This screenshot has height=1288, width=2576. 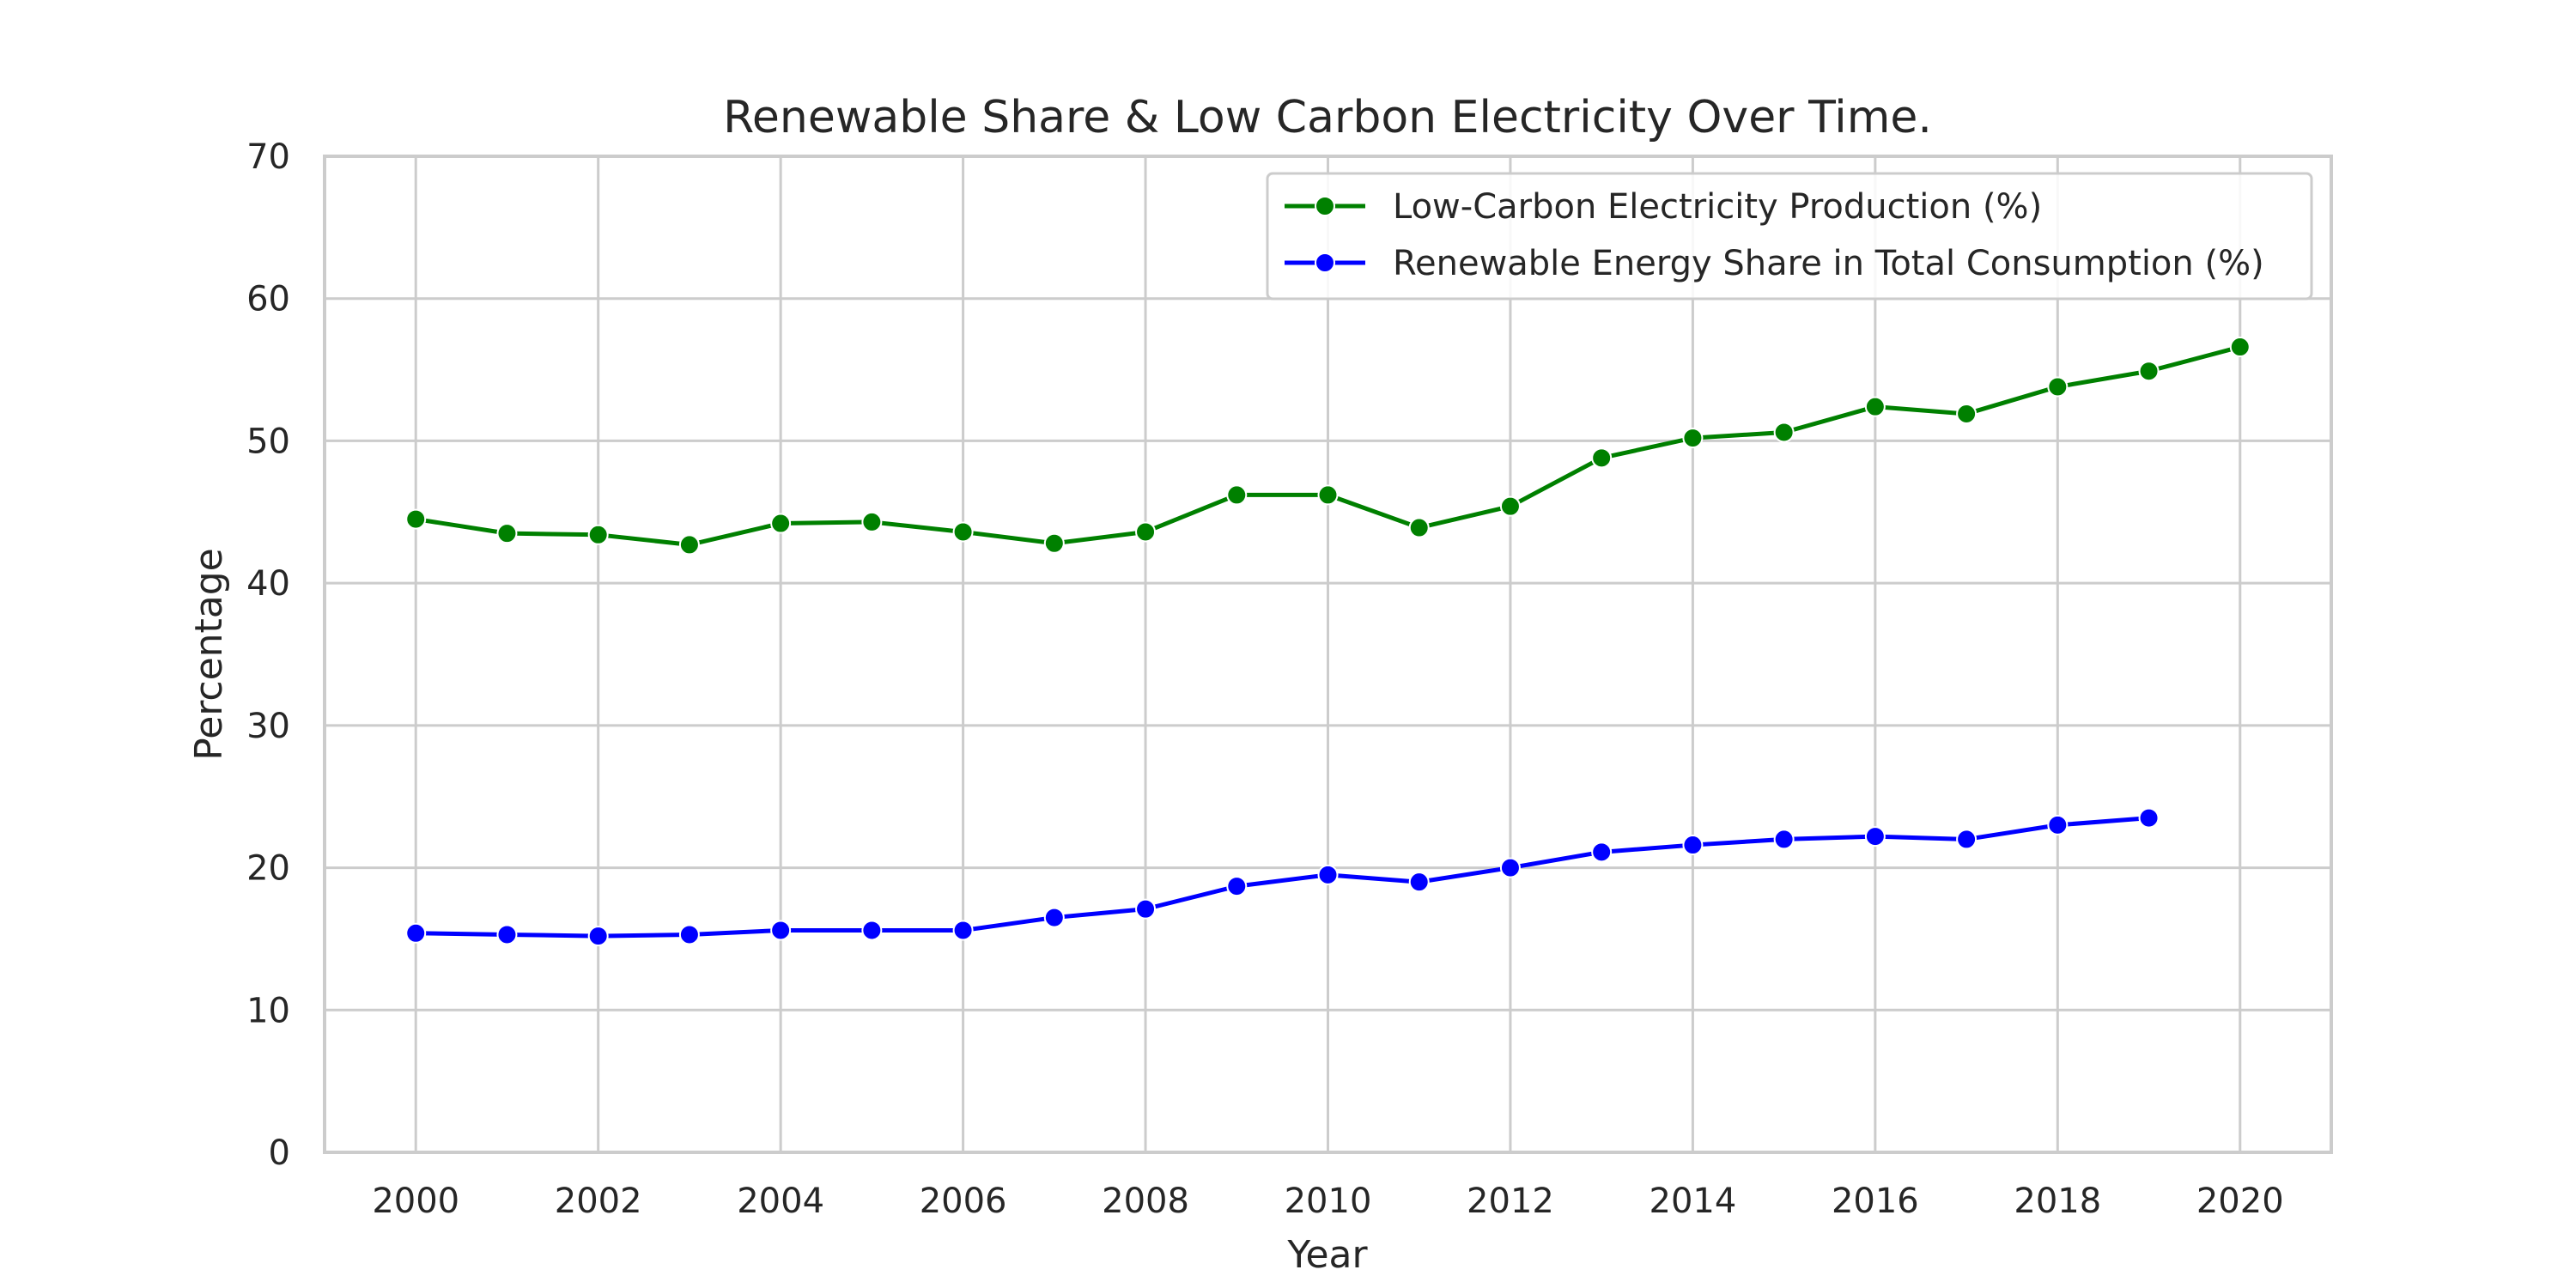 What do you see at coordinates (268, 726) in the screenshot?
I see `y-tick-label: 30` at bounding box center [268, 726].